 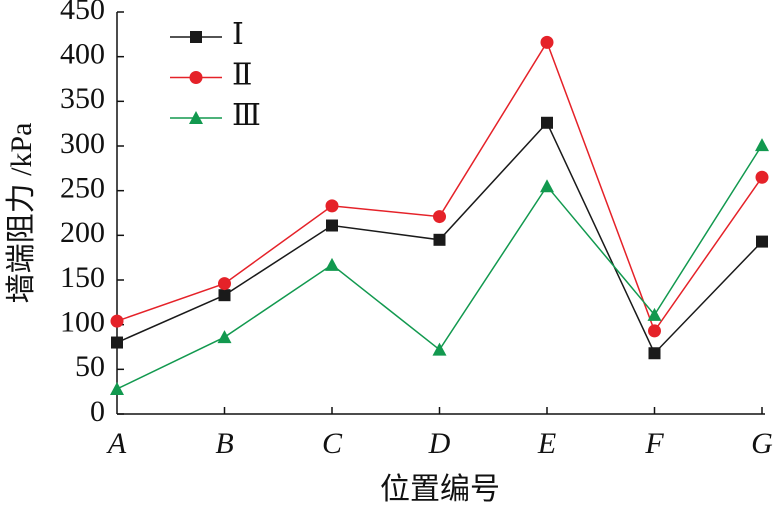 I want to click on x-tick-label: E, so click(x=546, y=443).